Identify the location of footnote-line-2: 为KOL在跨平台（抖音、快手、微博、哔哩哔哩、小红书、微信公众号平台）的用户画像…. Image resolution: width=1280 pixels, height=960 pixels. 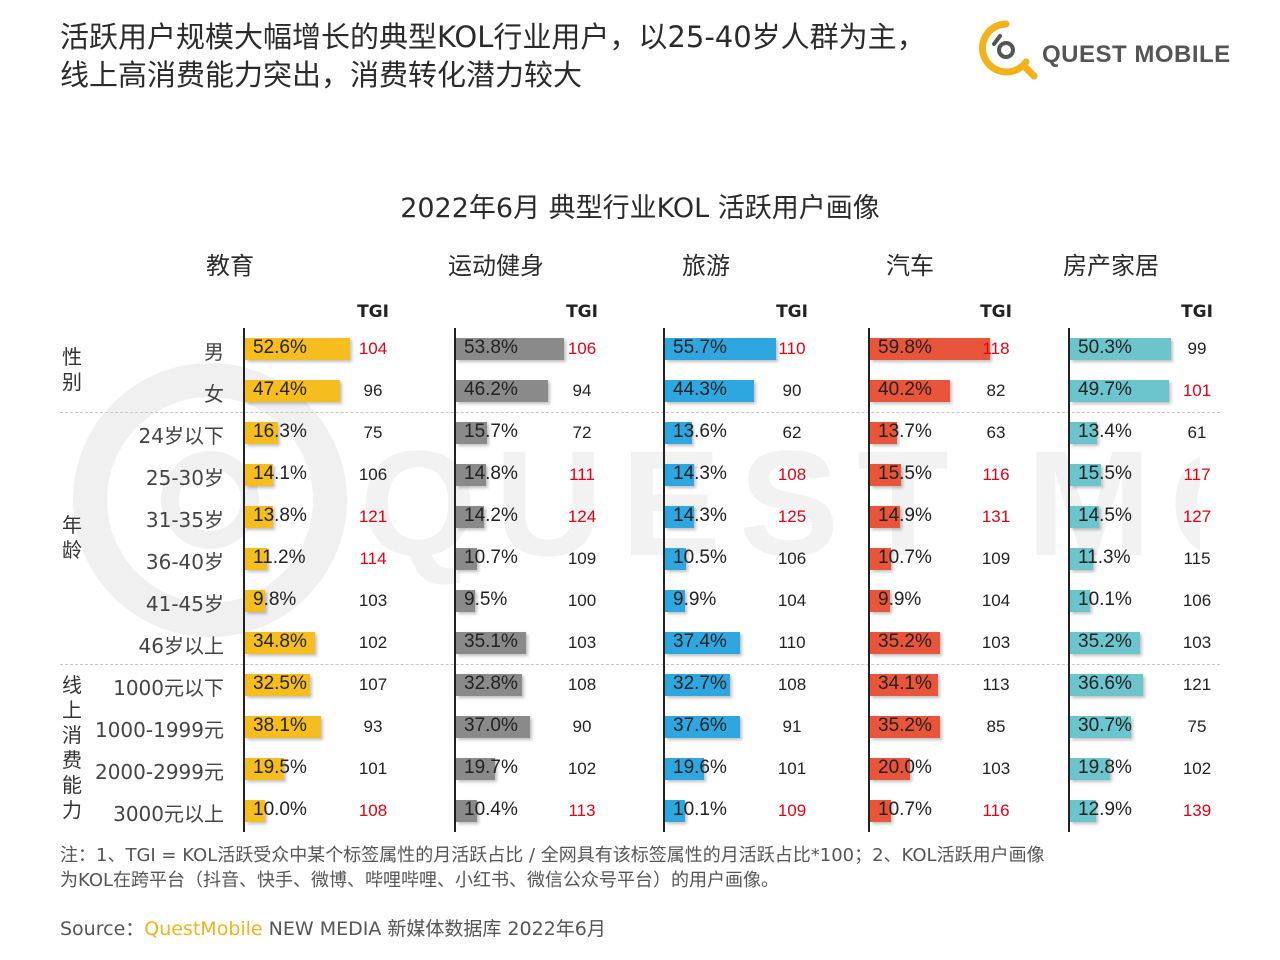
(420, 880).